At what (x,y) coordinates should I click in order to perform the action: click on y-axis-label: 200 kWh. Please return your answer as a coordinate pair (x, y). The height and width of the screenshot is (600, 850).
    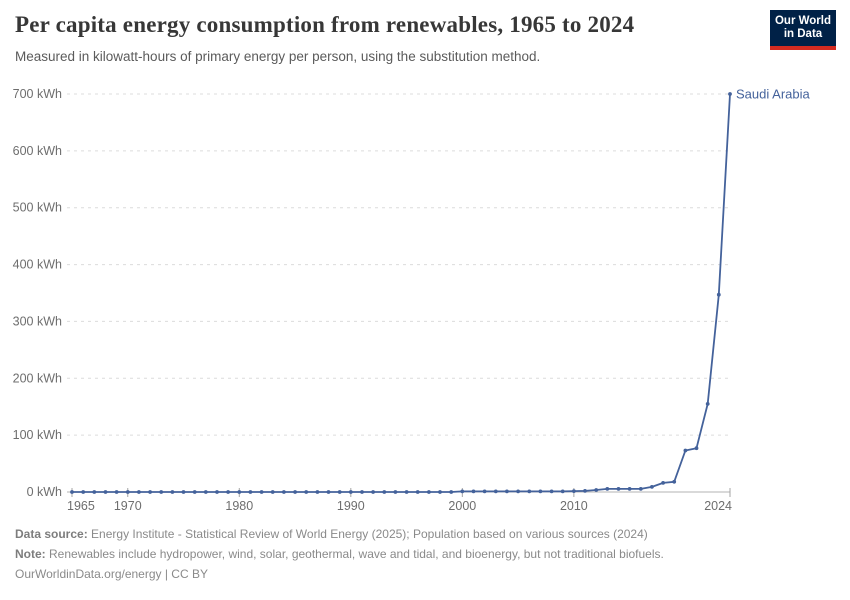
    Looking at the image, I should click on (37, 378).